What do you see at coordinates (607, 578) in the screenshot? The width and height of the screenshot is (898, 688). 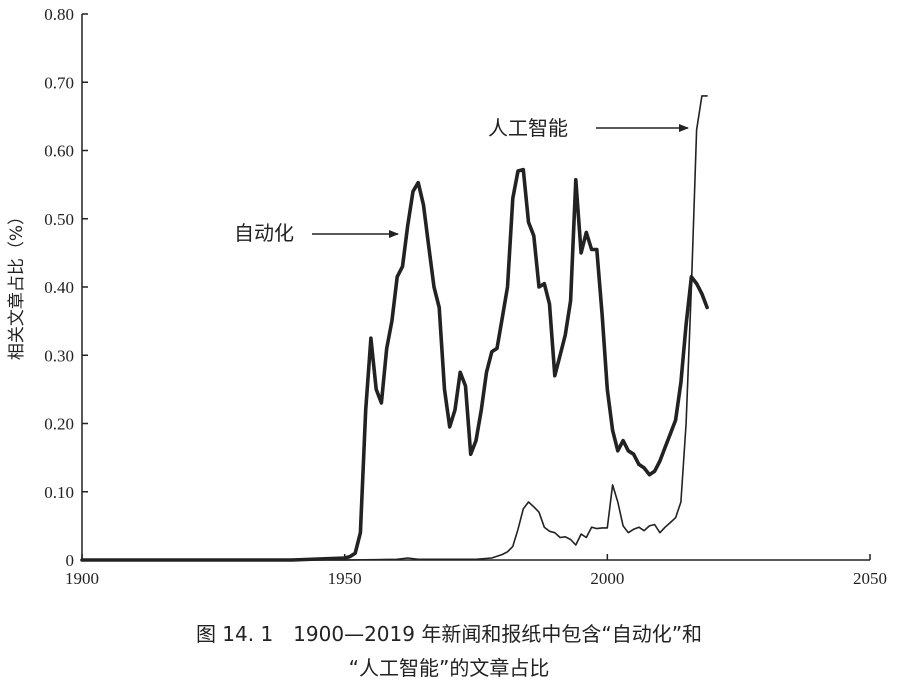 I see `x-tick-label: 2000` at bounding box center [607, 578].